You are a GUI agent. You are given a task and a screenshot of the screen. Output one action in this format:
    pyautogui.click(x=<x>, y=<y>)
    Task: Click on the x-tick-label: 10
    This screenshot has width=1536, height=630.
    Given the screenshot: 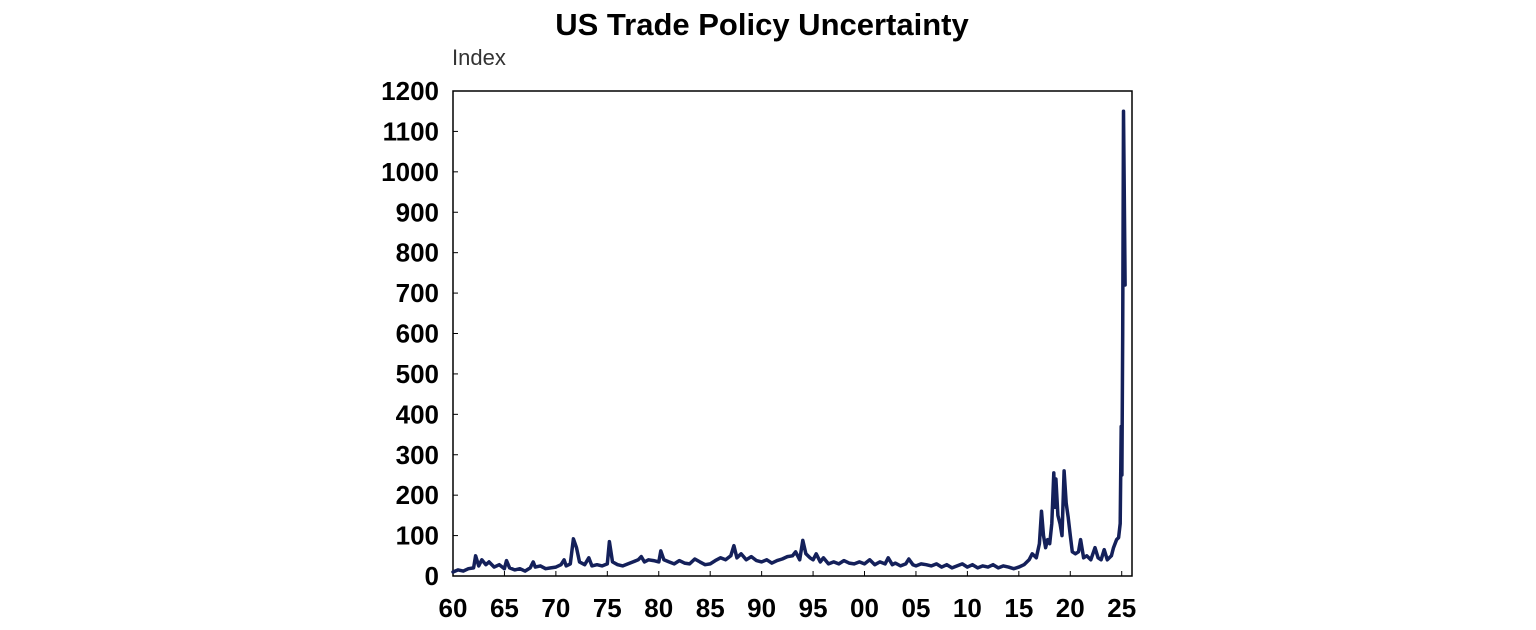 What is the action you would take?
    pyautogui.click(x=967, y=608)
    